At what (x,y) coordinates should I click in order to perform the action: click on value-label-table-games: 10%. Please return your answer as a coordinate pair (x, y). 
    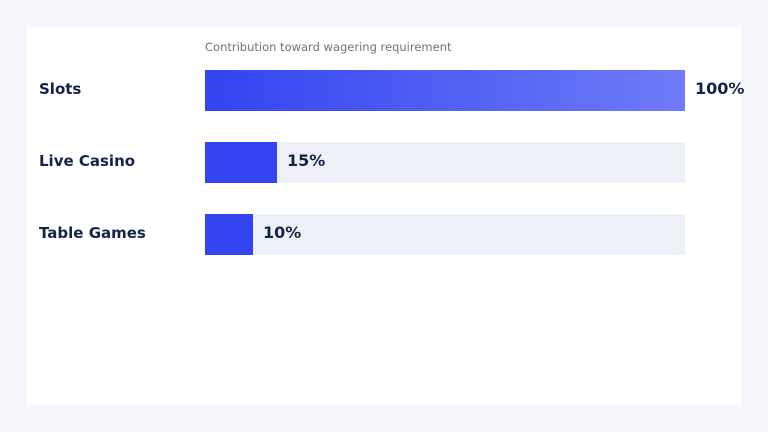
    Looking at the image, I should click on (282, 232).